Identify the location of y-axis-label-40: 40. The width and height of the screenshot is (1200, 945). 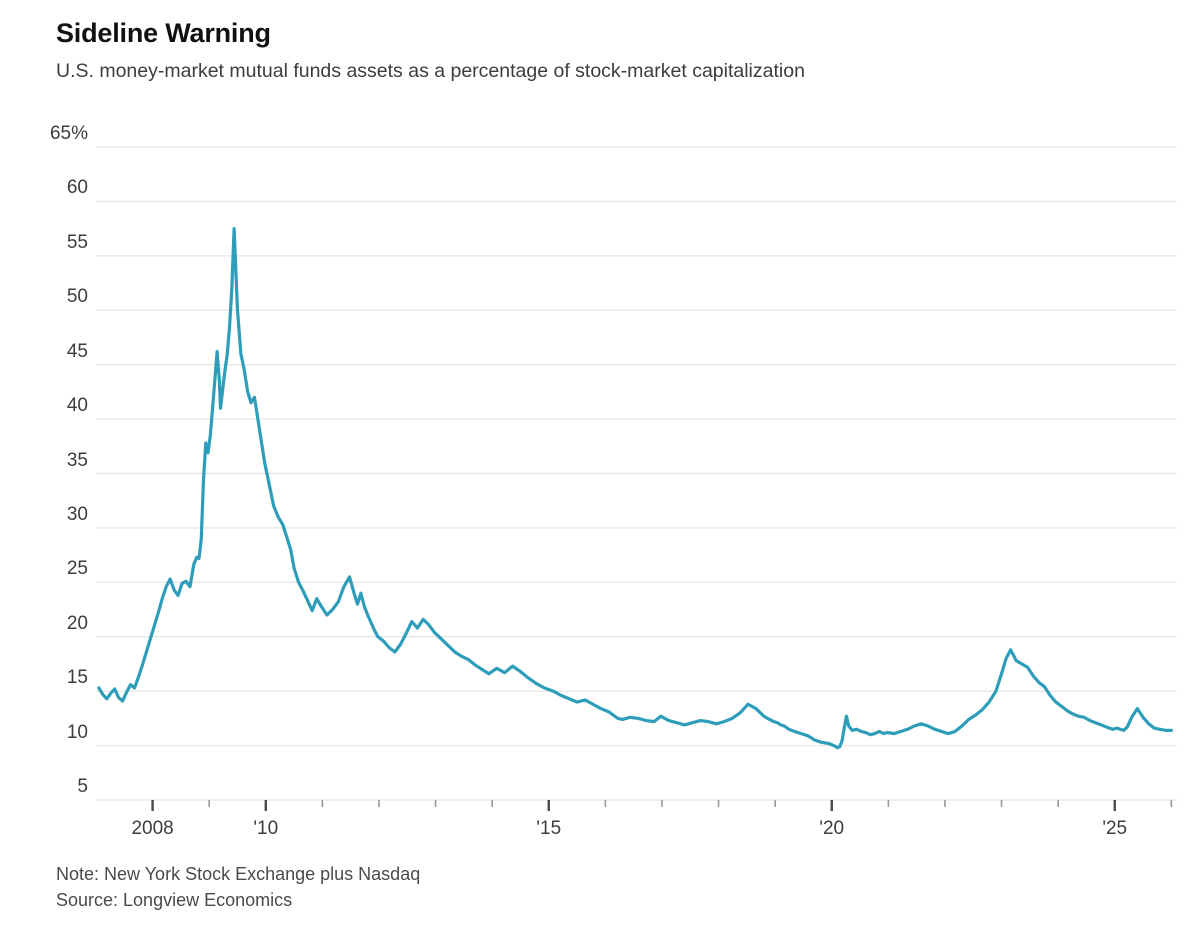
(77, 406).